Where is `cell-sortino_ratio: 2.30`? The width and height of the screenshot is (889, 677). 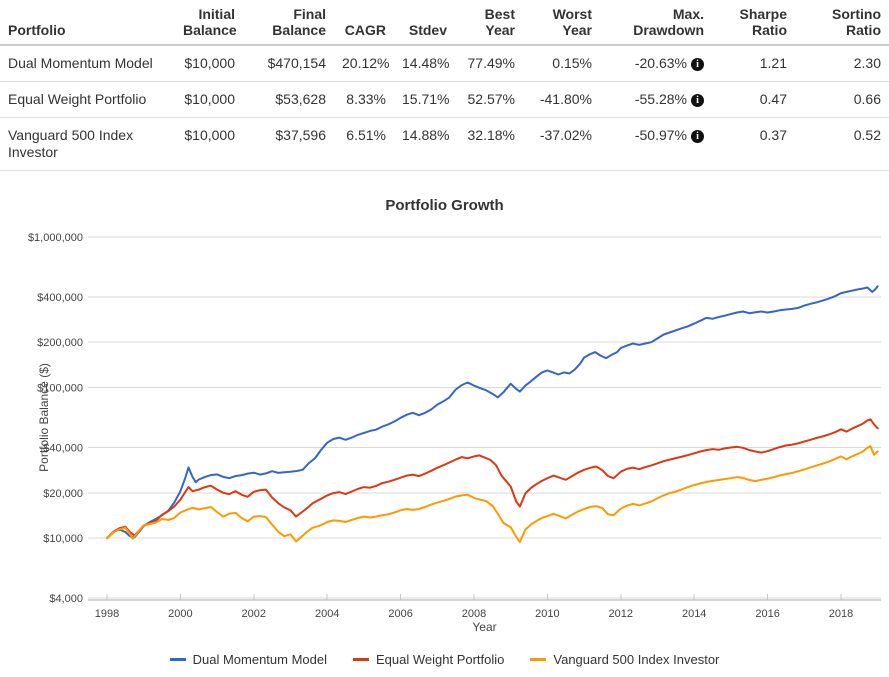 cell-sortino_ratio: 2.30 is located at coordinates (842, 63).